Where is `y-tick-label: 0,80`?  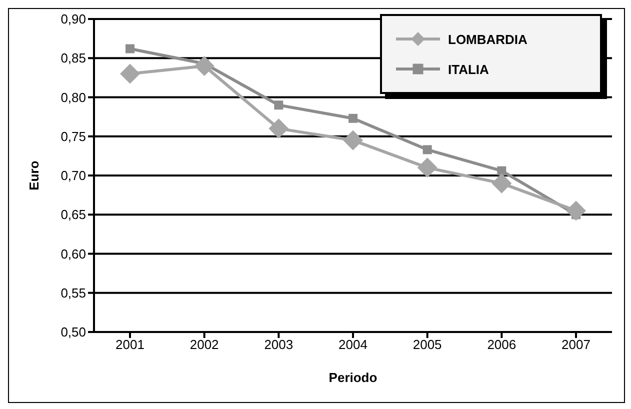
y-tick-label: 0,80 is located at coordinates (73, 97).